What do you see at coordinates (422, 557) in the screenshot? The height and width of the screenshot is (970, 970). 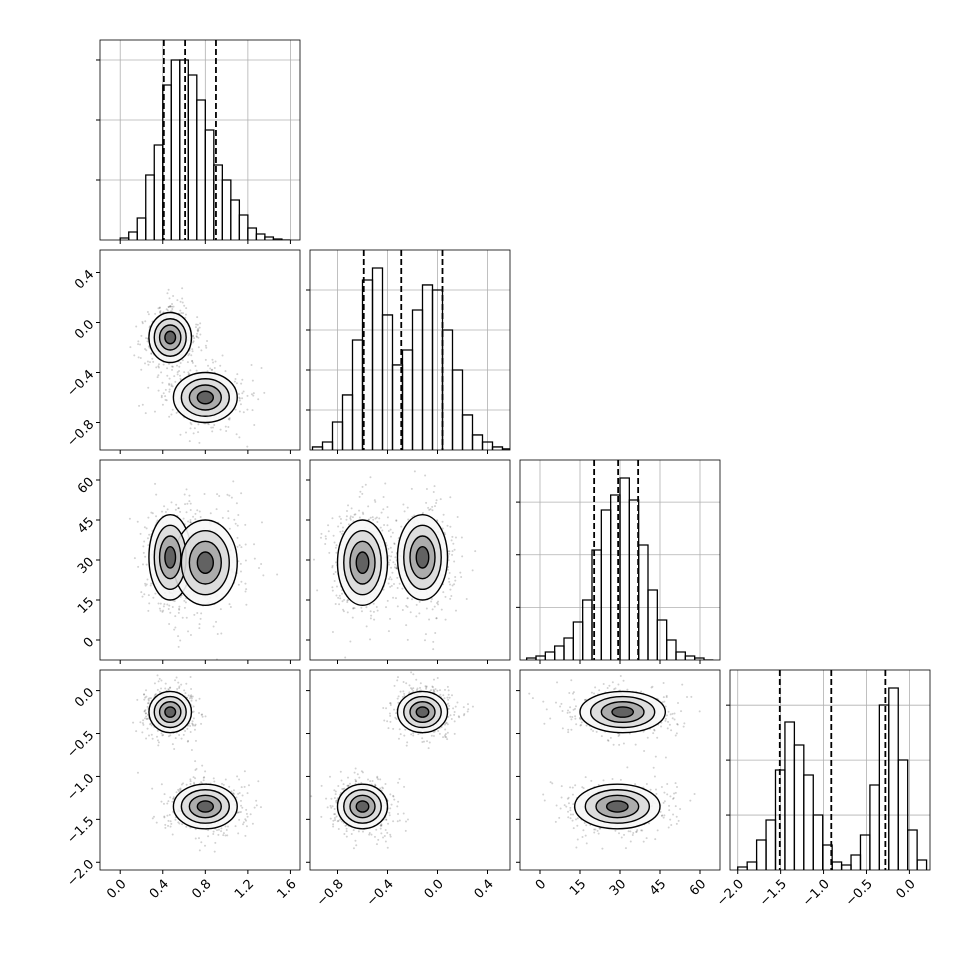 I see `density-contour` at bounding box center [422, 557].